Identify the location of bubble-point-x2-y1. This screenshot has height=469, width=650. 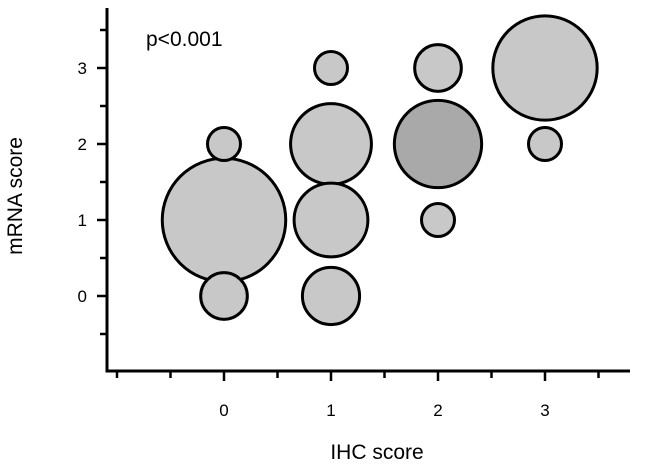
(438, 220).